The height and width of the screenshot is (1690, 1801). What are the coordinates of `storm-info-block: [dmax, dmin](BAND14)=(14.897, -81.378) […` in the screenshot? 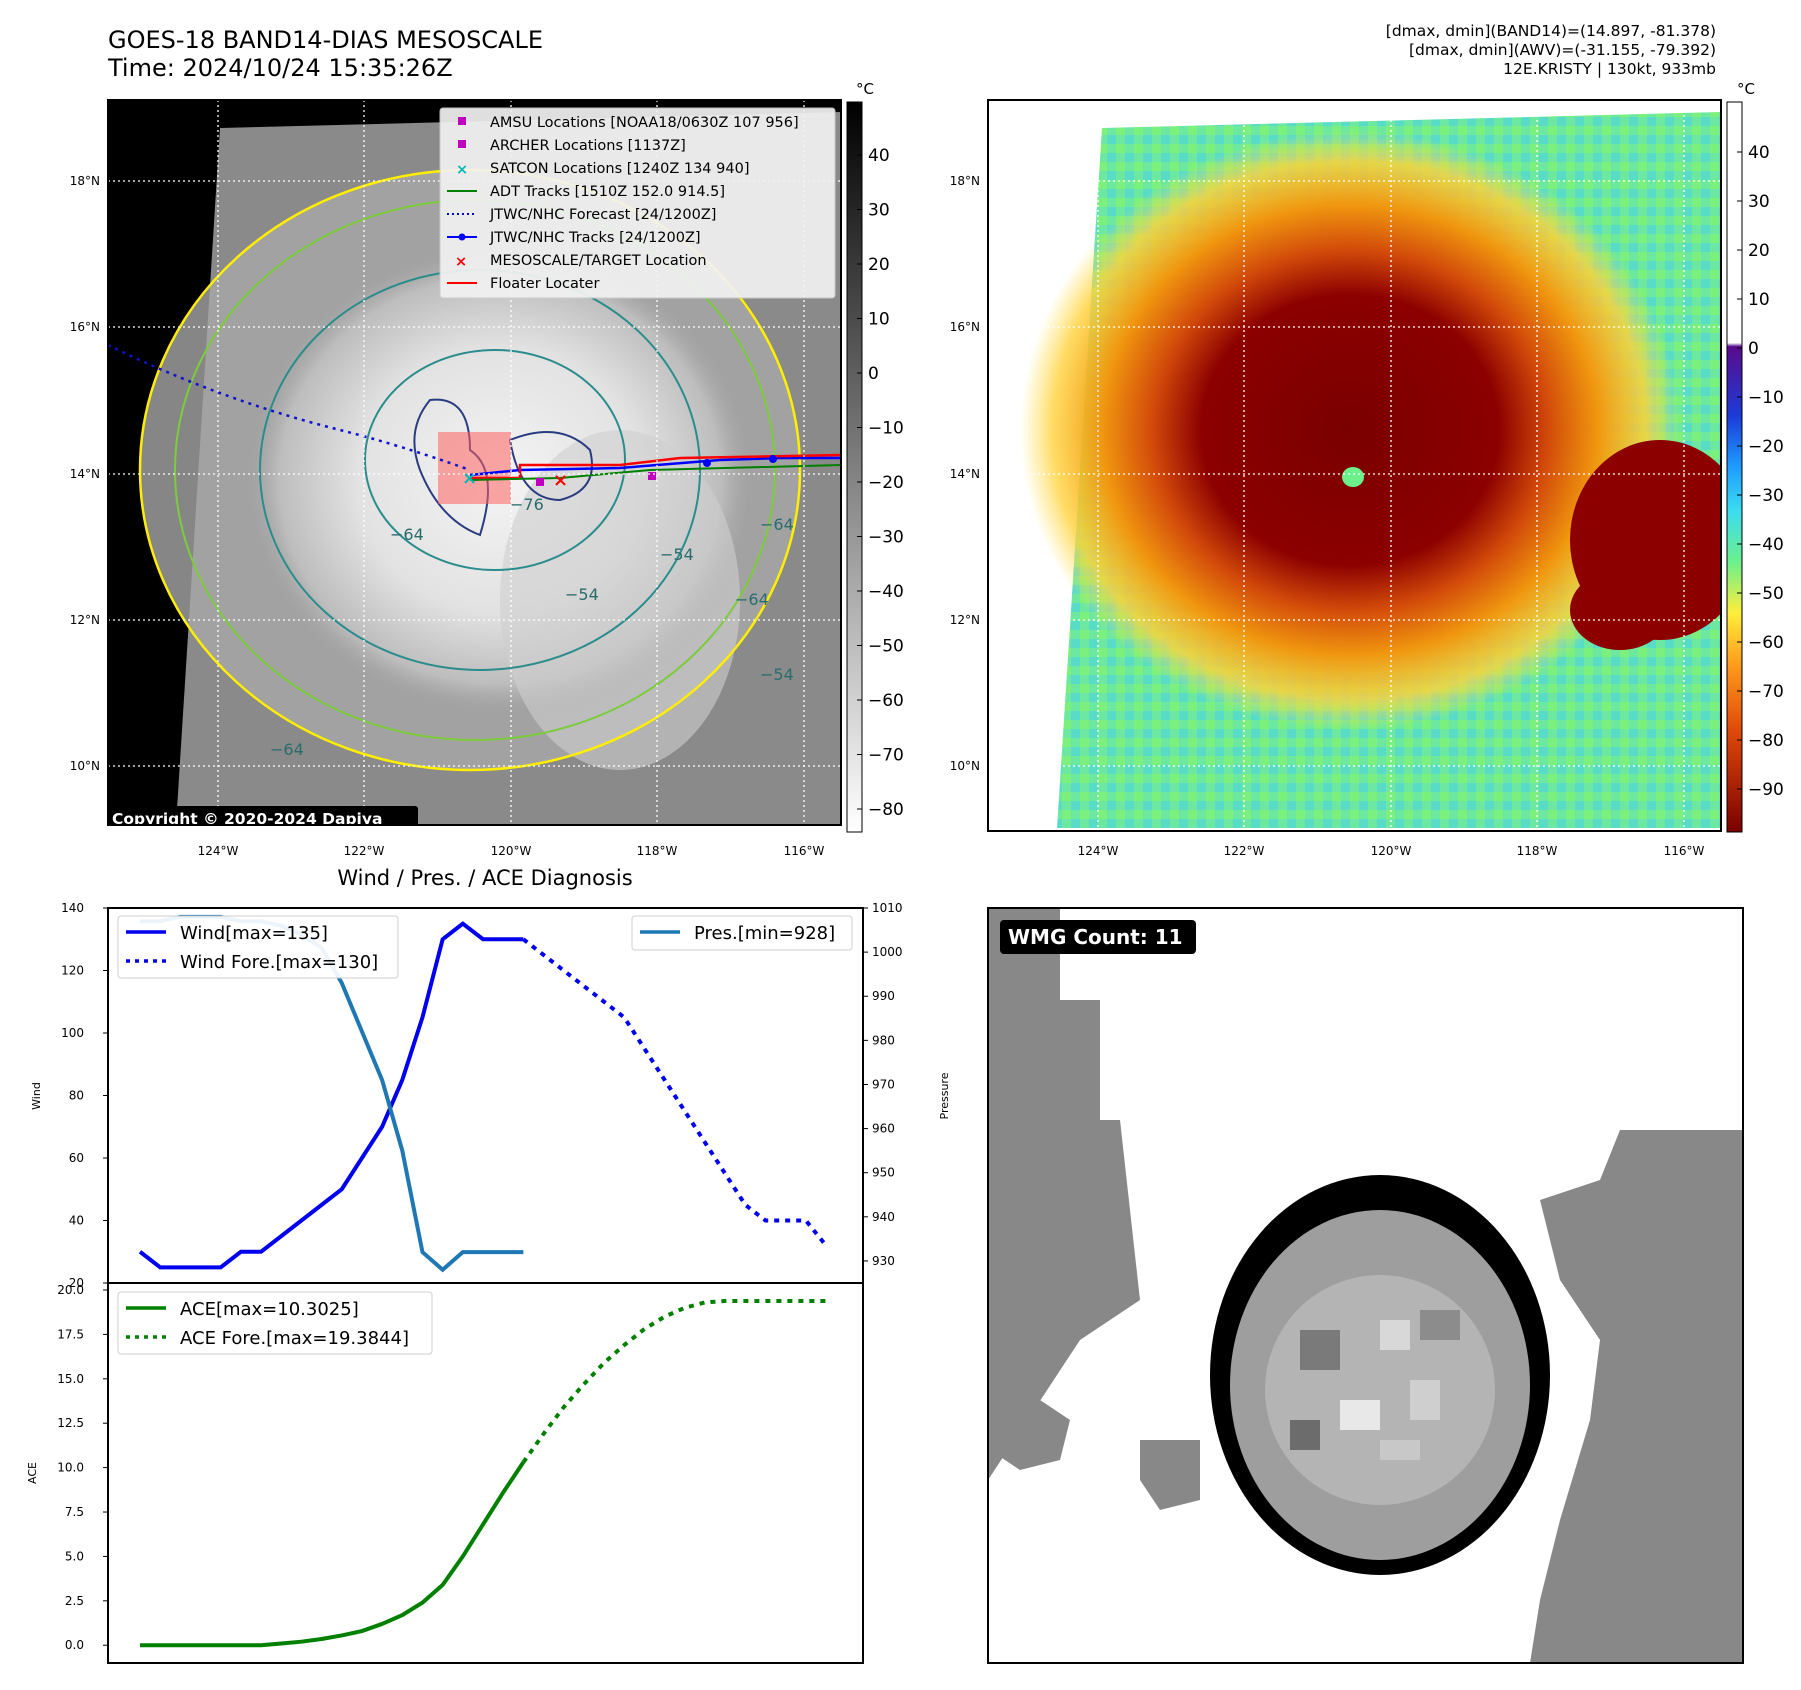 It's located at (1551, 50).